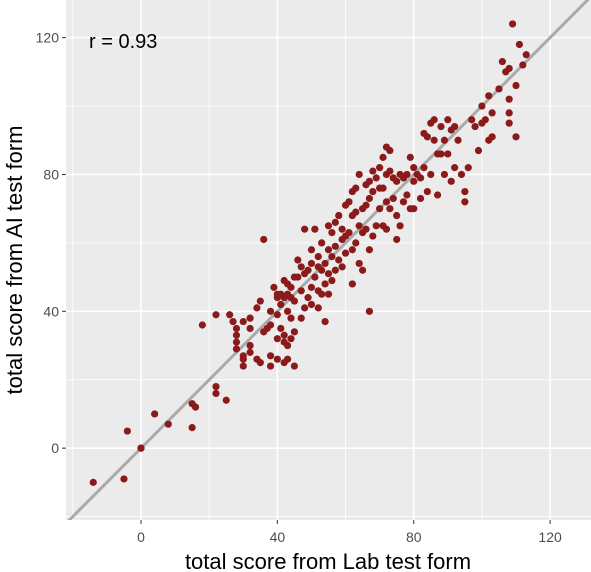  Describe the element at coordinates (550, 537) in the screenshot. I see `x-tick-label: 120` at that location.